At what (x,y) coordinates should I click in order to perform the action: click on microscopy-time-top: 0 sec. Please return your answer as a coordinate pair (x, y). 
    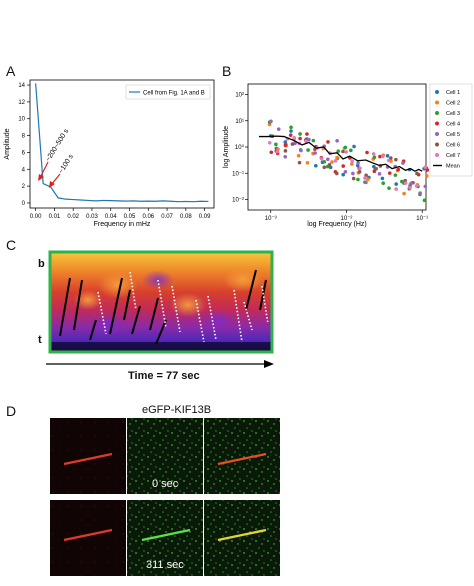
    Looking at the image, I should click on (165, 484).